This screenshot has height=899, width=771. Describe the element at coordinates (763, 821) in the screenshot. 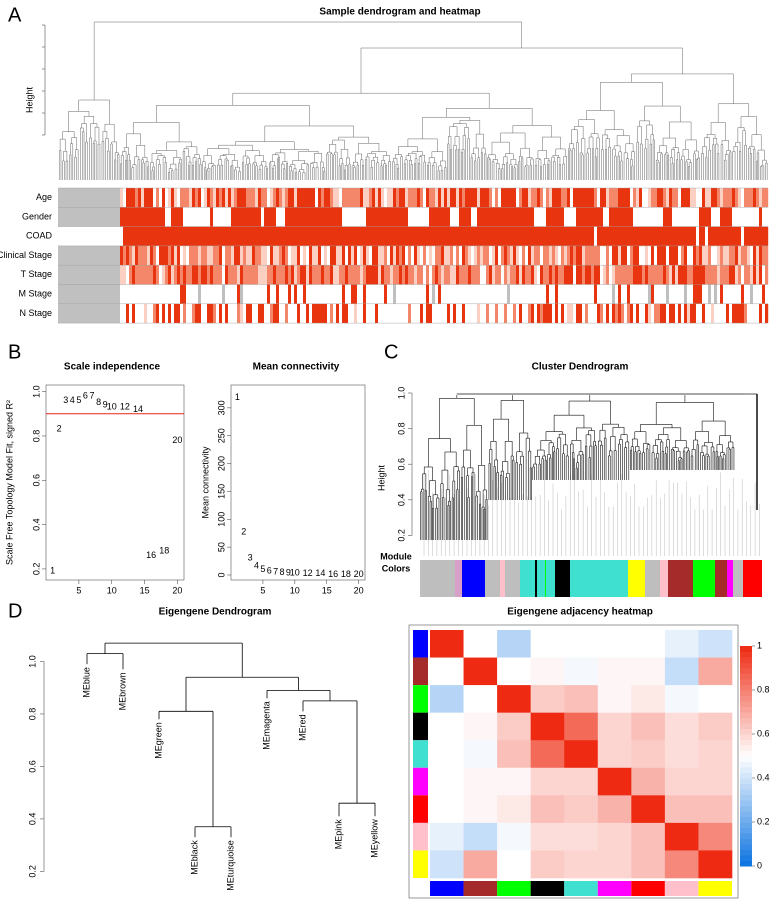

I see `colorbar-label: 0.2` at that location.